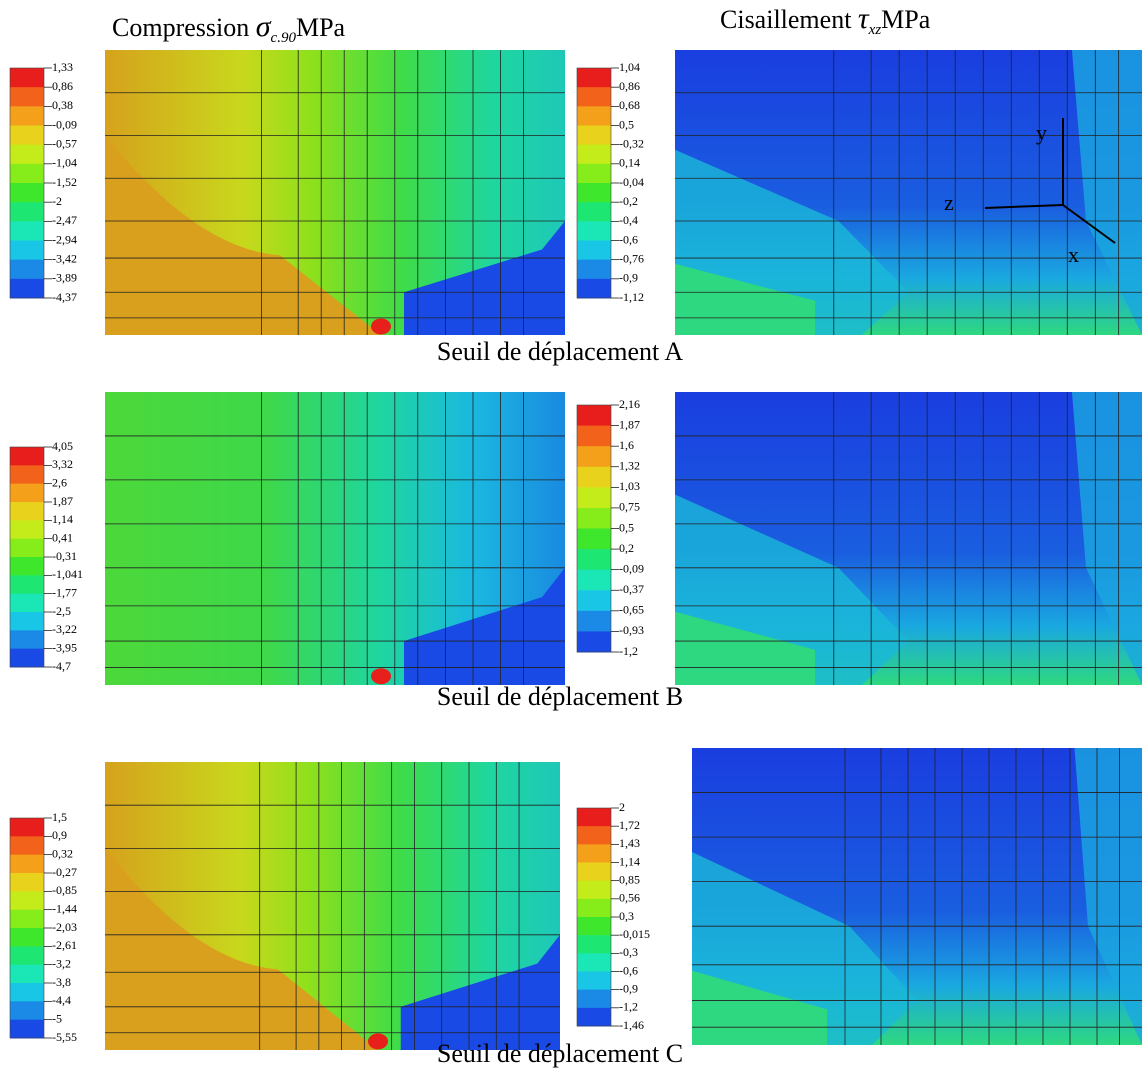 The height and width of the screenshot is (1088, 1142). I want to click on legend-label: -1,77, so click(64, 592).